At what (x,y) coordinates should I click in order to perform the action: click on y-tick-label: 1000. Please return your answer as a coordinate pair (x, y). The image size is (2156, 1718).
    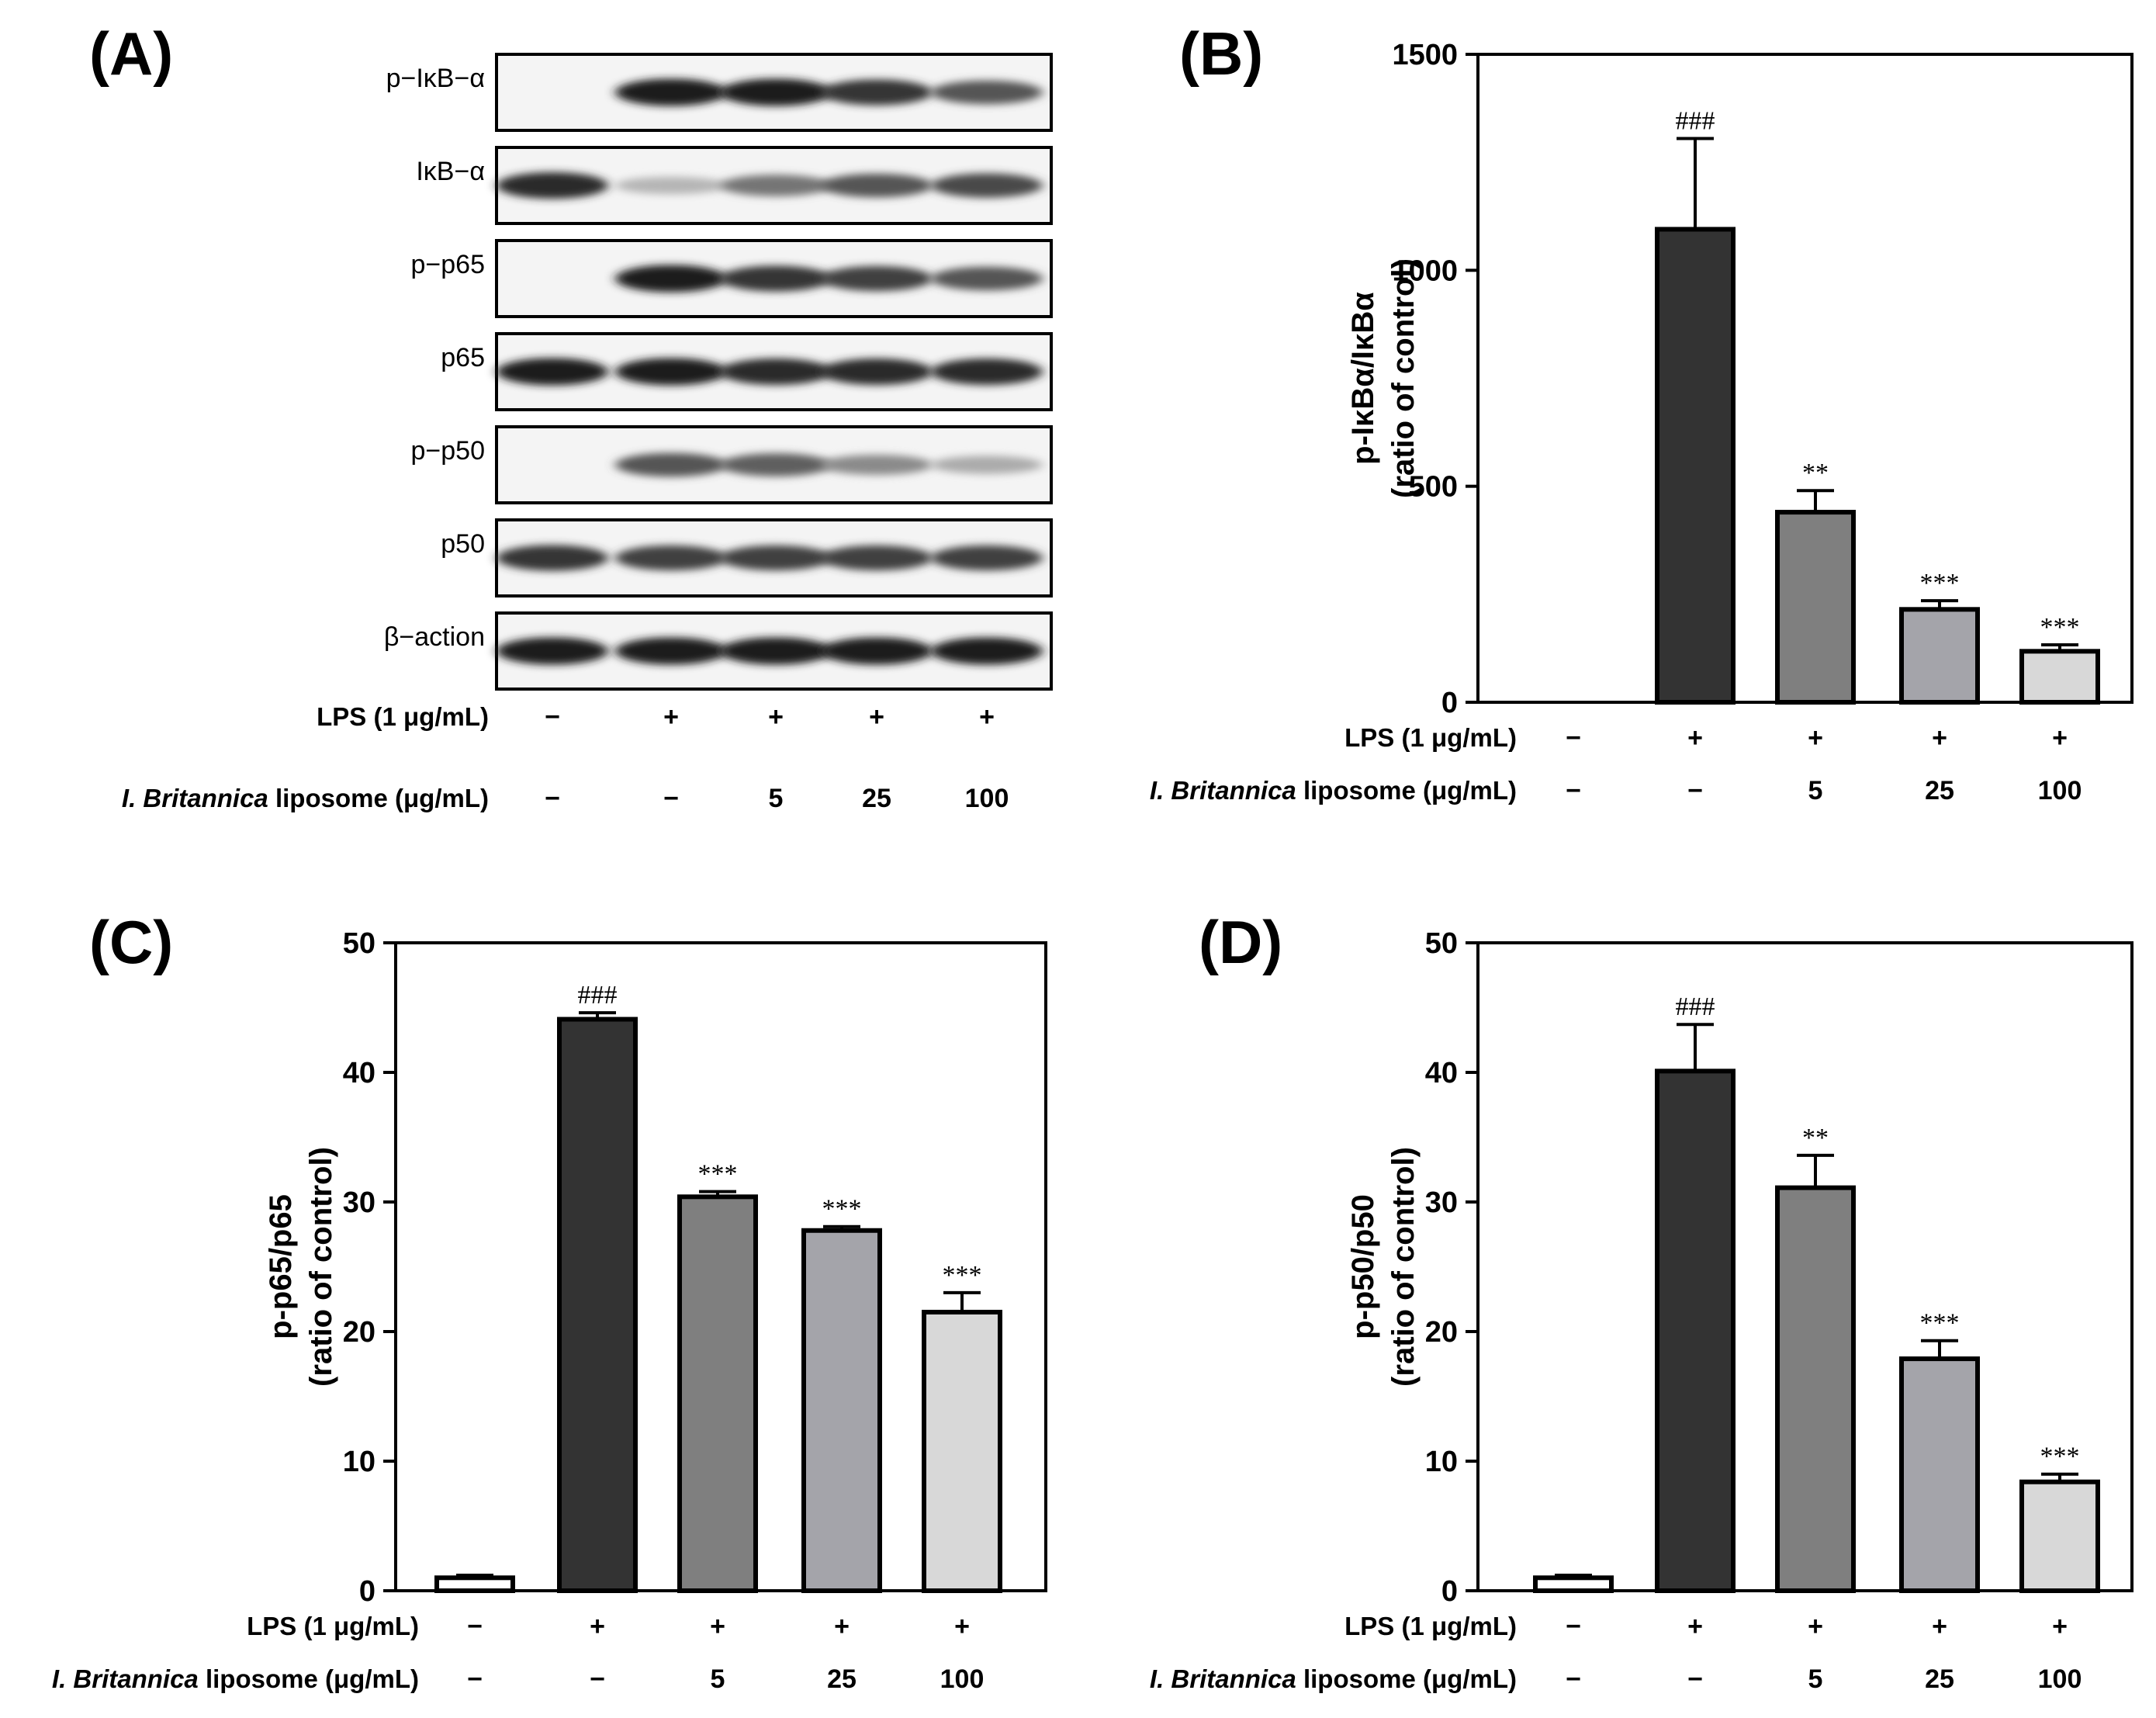
    Looking at the image, I should click on (1425, 271).